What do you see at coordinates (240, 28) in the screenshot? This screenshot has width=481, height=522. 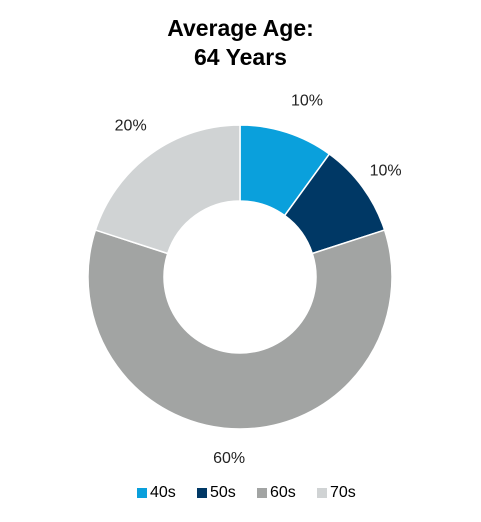 I see `chart-title-line-1: Average Age:` at bounding box center [240, 28].